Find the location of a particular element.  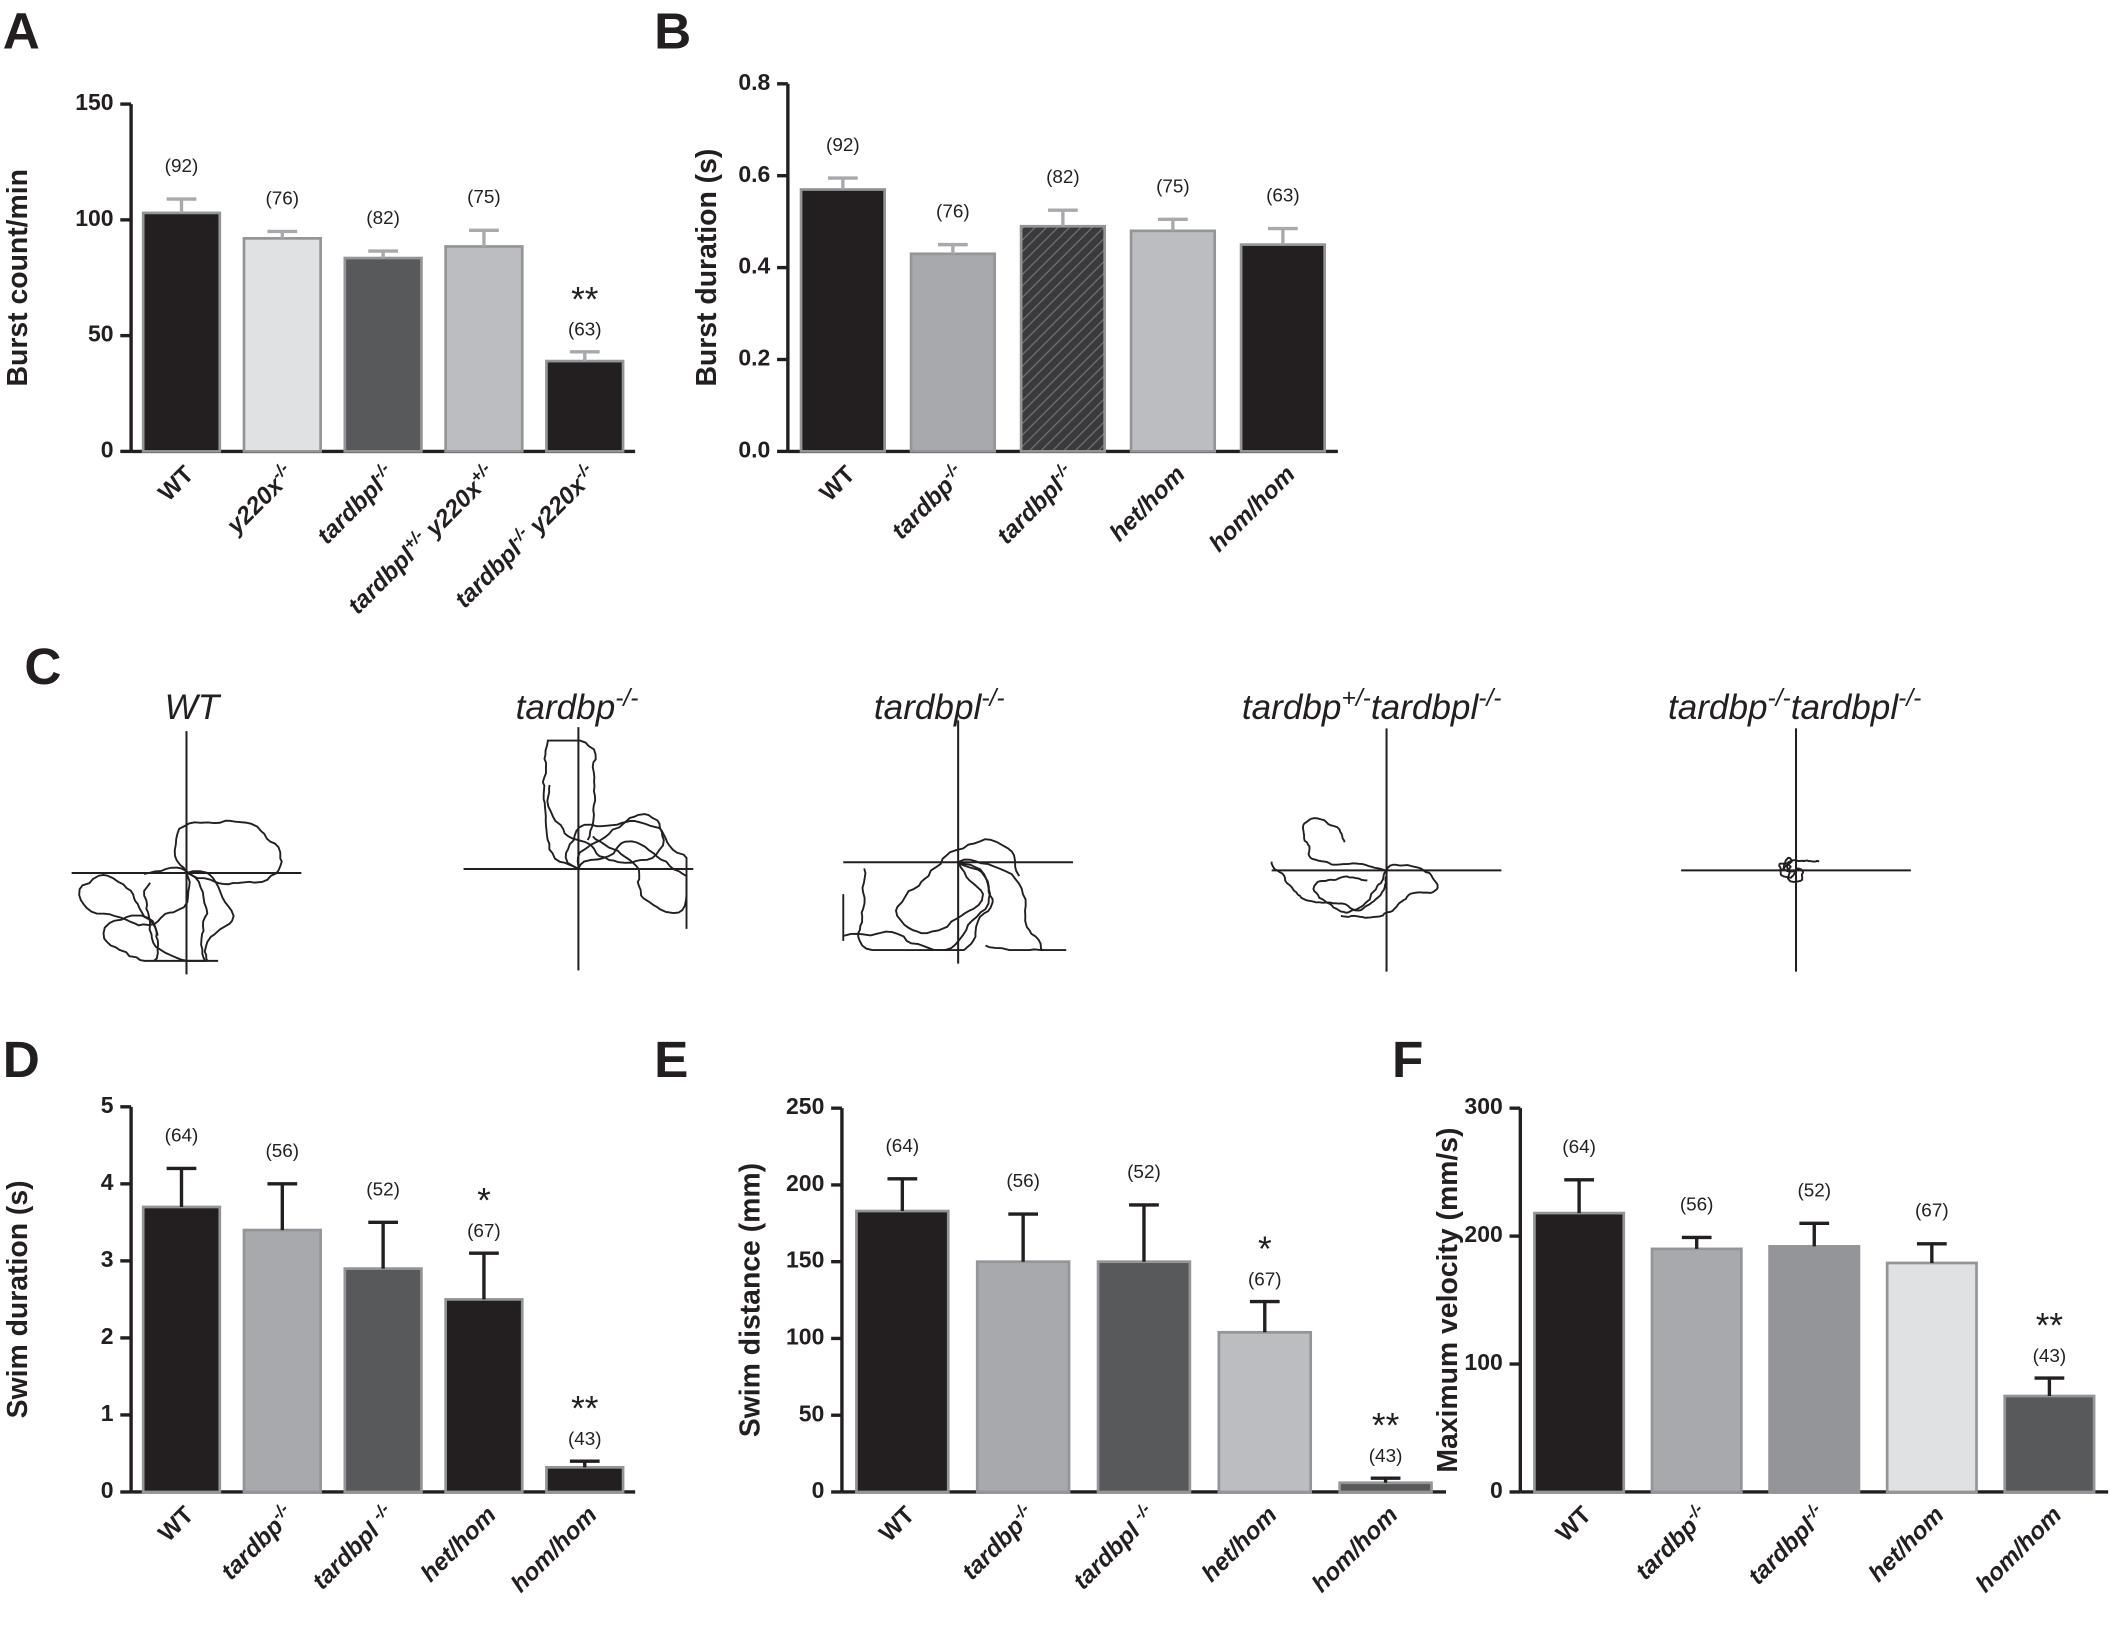

y-tick-label: 0.8 is located at coordinates (754, 82).